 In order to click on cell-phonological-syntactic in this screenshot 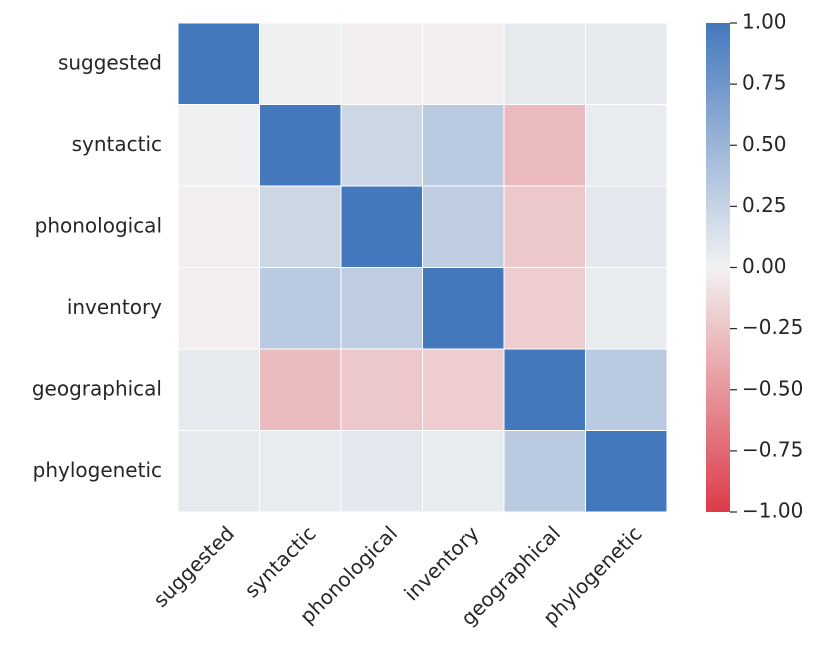, I will do `click(300, 226)`.